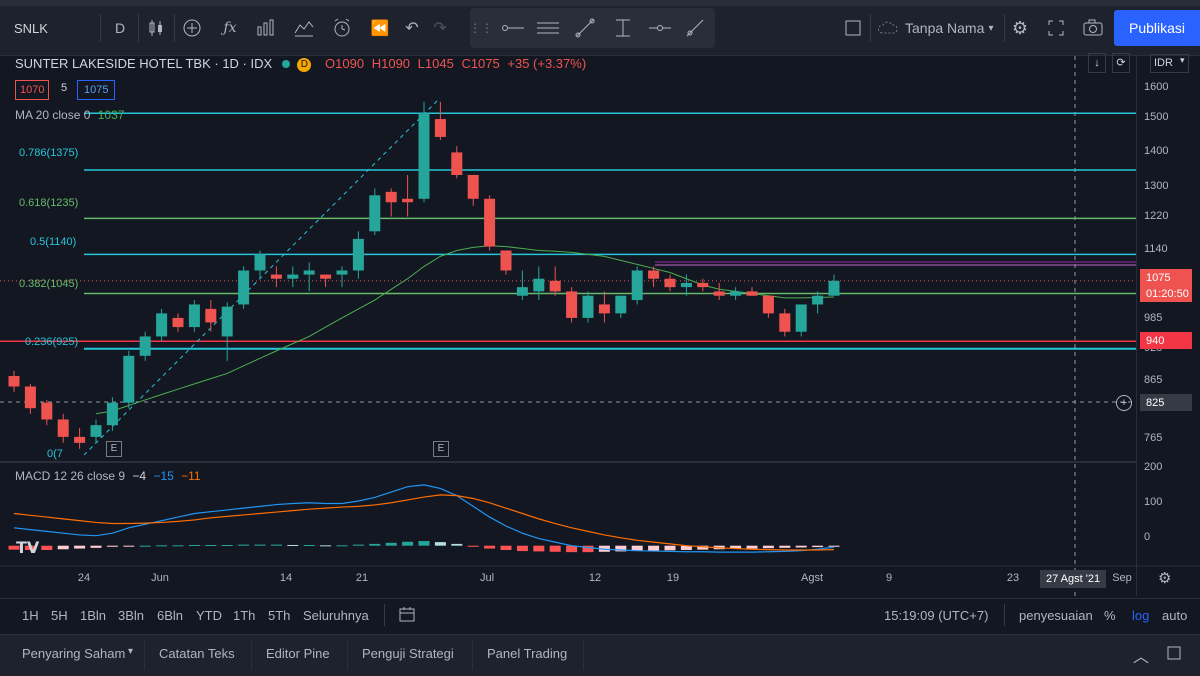 The width and height of the screenshot is (1200, 676). What do you see at coordinates (69, 115) in the screenshot?
I see `ma-legend: MA 20 close 0 1037` at bounding box center [69, 115].